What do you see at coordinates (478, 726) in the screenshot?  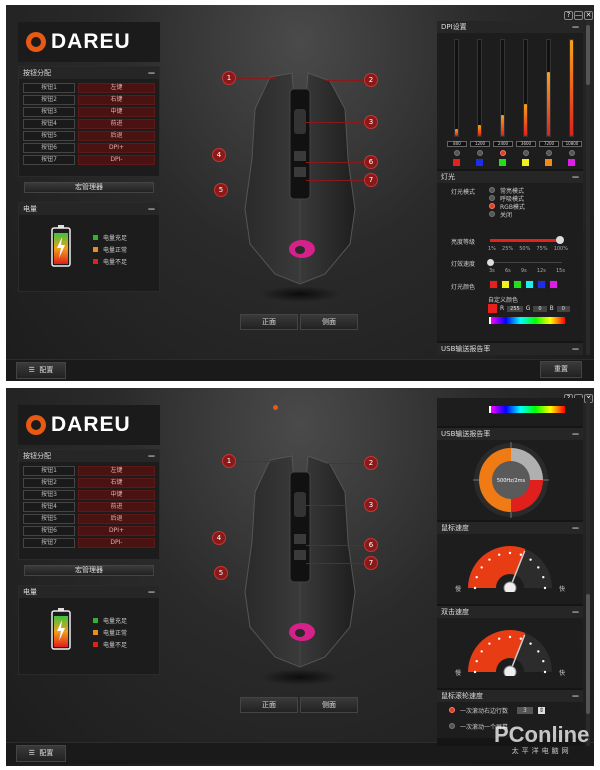 I see `scroll-screen-option: 一次滚动一个屏幕` at bounding box center [478, 726].